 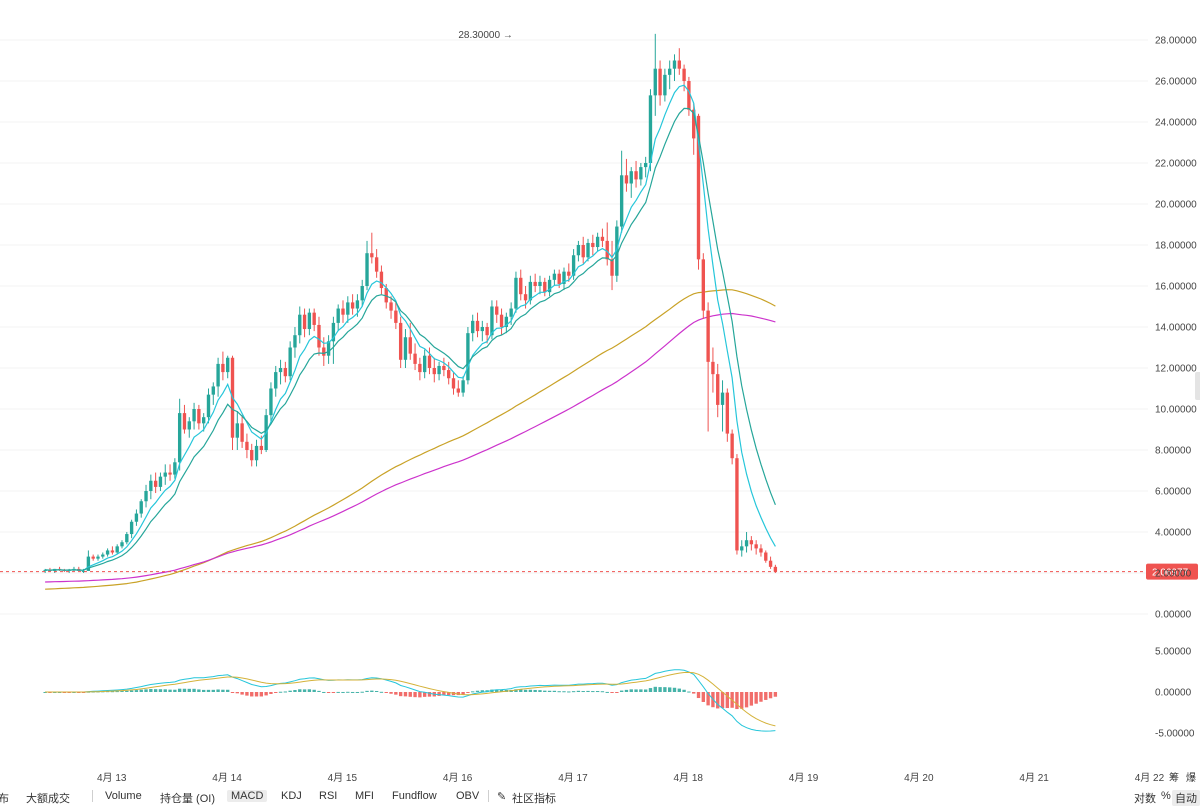 What do you see at coordinates (502, 797) in the screenshot?
I see `edit-icon: ✎` at bounding box center [502, 797].